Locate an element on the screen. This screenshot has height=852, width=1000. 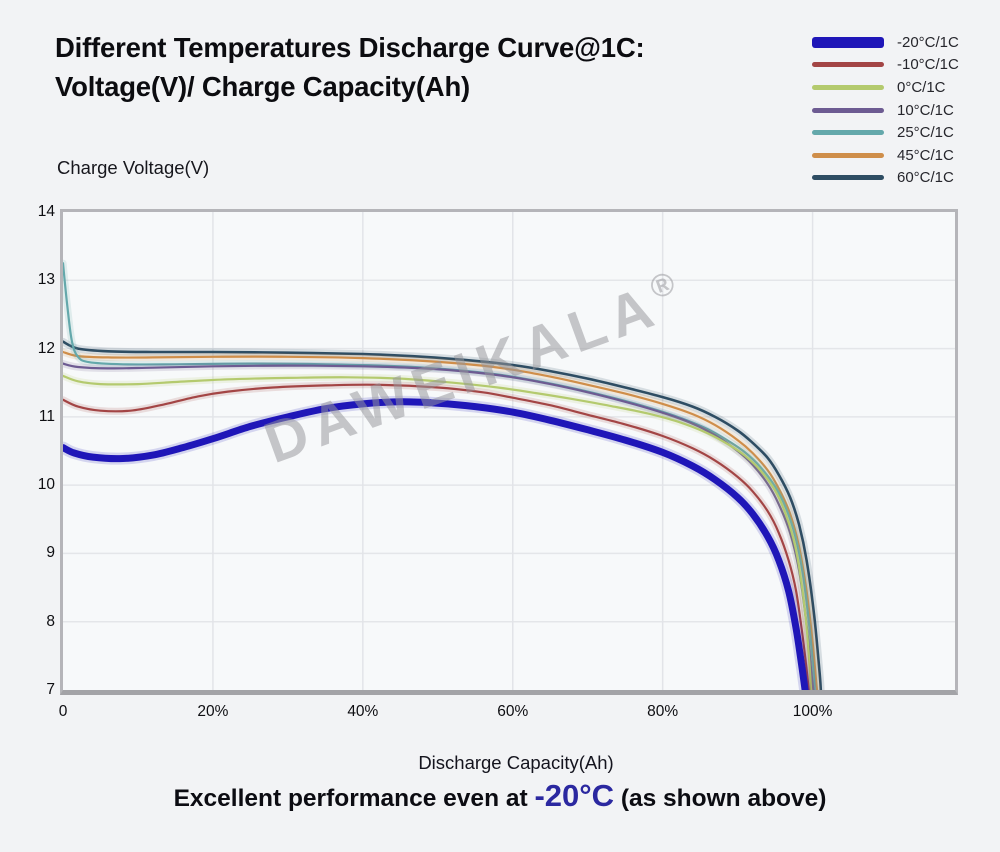
chart-title-line2: Voltage(V)/ Charge Capacity(Ah) is located at coordinates (263, 86).